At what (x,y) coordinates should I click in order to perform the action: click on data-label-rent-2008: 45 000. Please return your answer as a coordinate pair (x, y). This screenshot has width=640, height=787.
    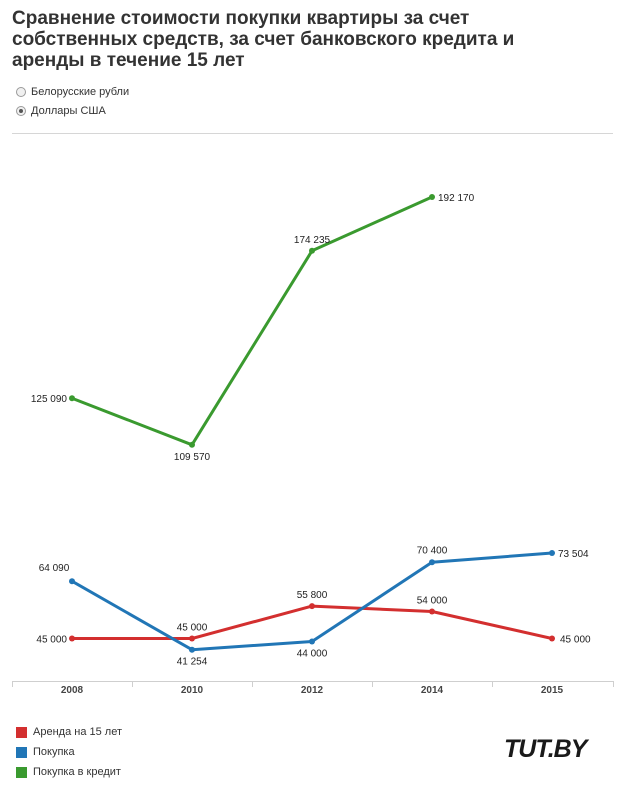
    Looking at the image, I should click on (51, 640).